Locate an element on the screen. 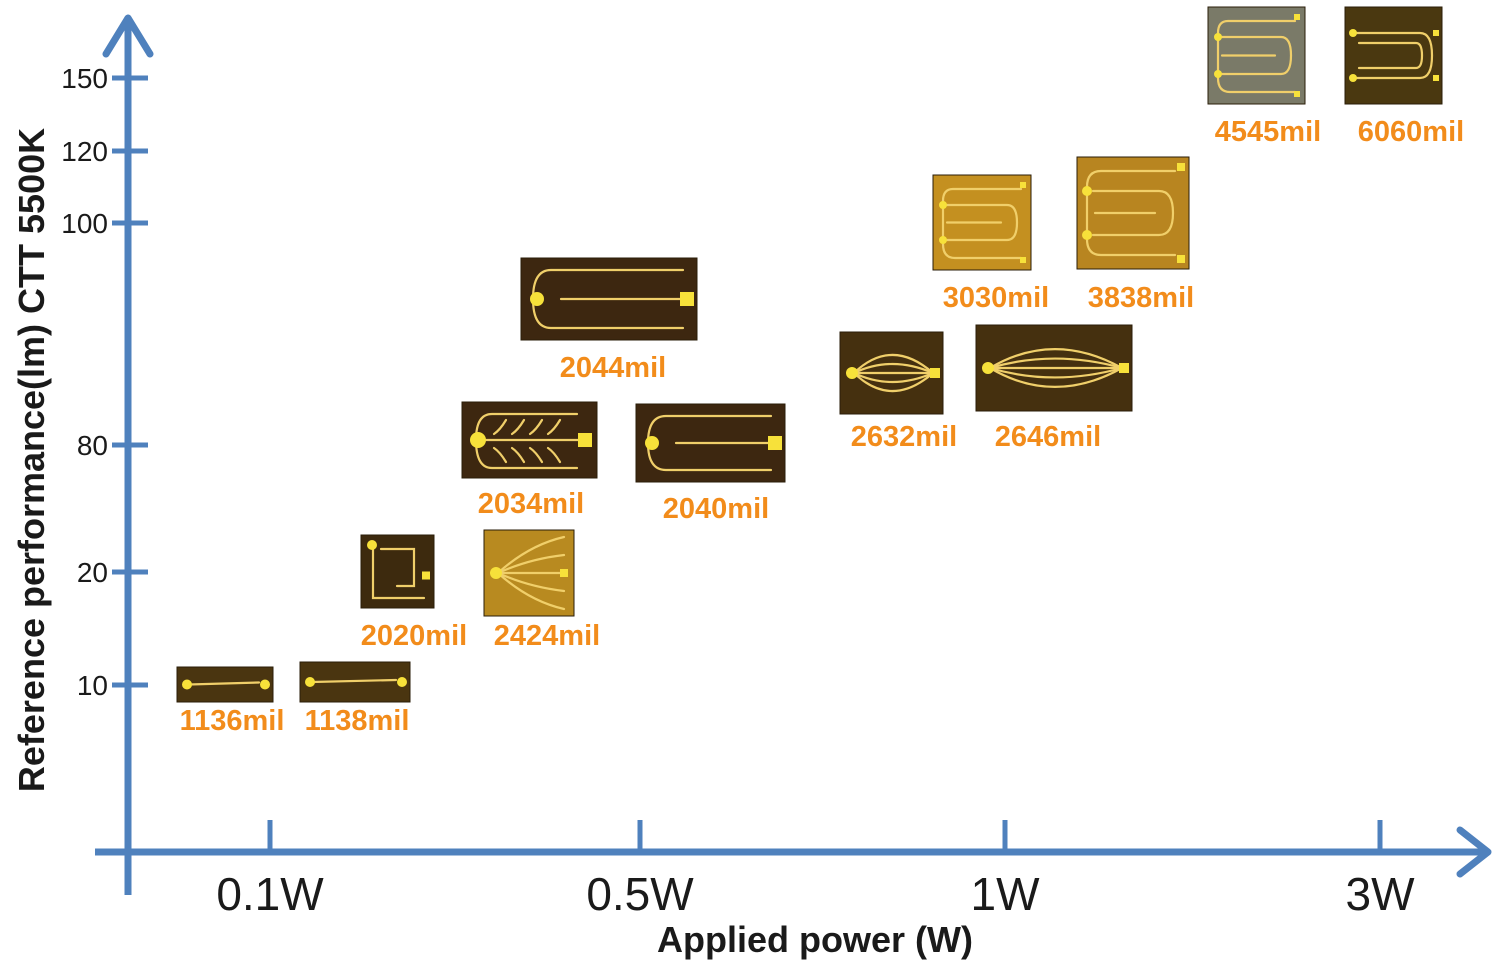 This screenshot has height=962, width=1494. chip-marker: 4545mil is located at coordinates (1264, 77).